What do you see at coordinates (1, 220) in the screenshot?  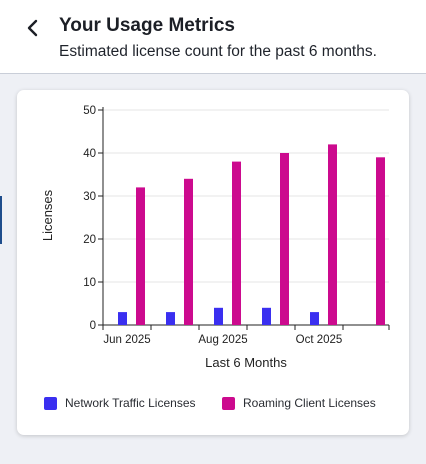 I see `left-edge-accent` at bounding box center [1, 220].